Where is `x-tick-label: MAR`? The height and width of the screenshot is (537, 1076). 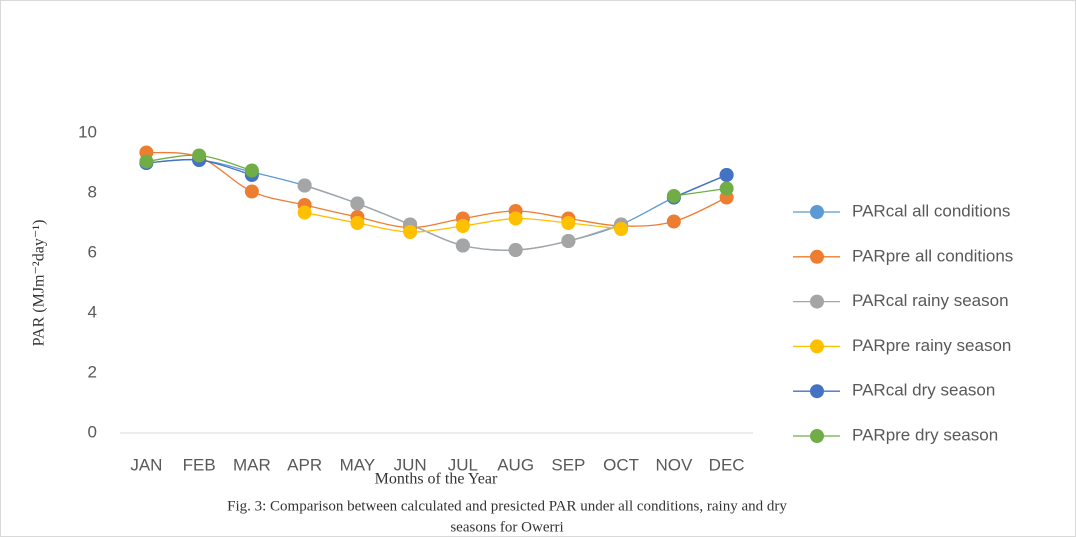 x-tick-label: MAR is located at coordinates (252, 464).